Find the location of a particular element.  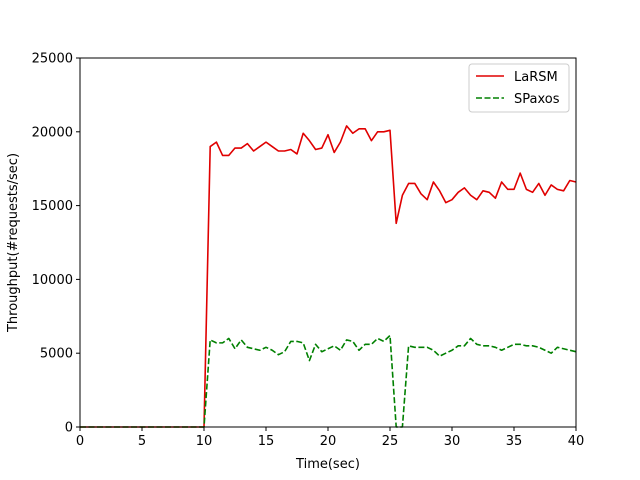

x-tick-label: 25 is located at coordinates (390, 441).